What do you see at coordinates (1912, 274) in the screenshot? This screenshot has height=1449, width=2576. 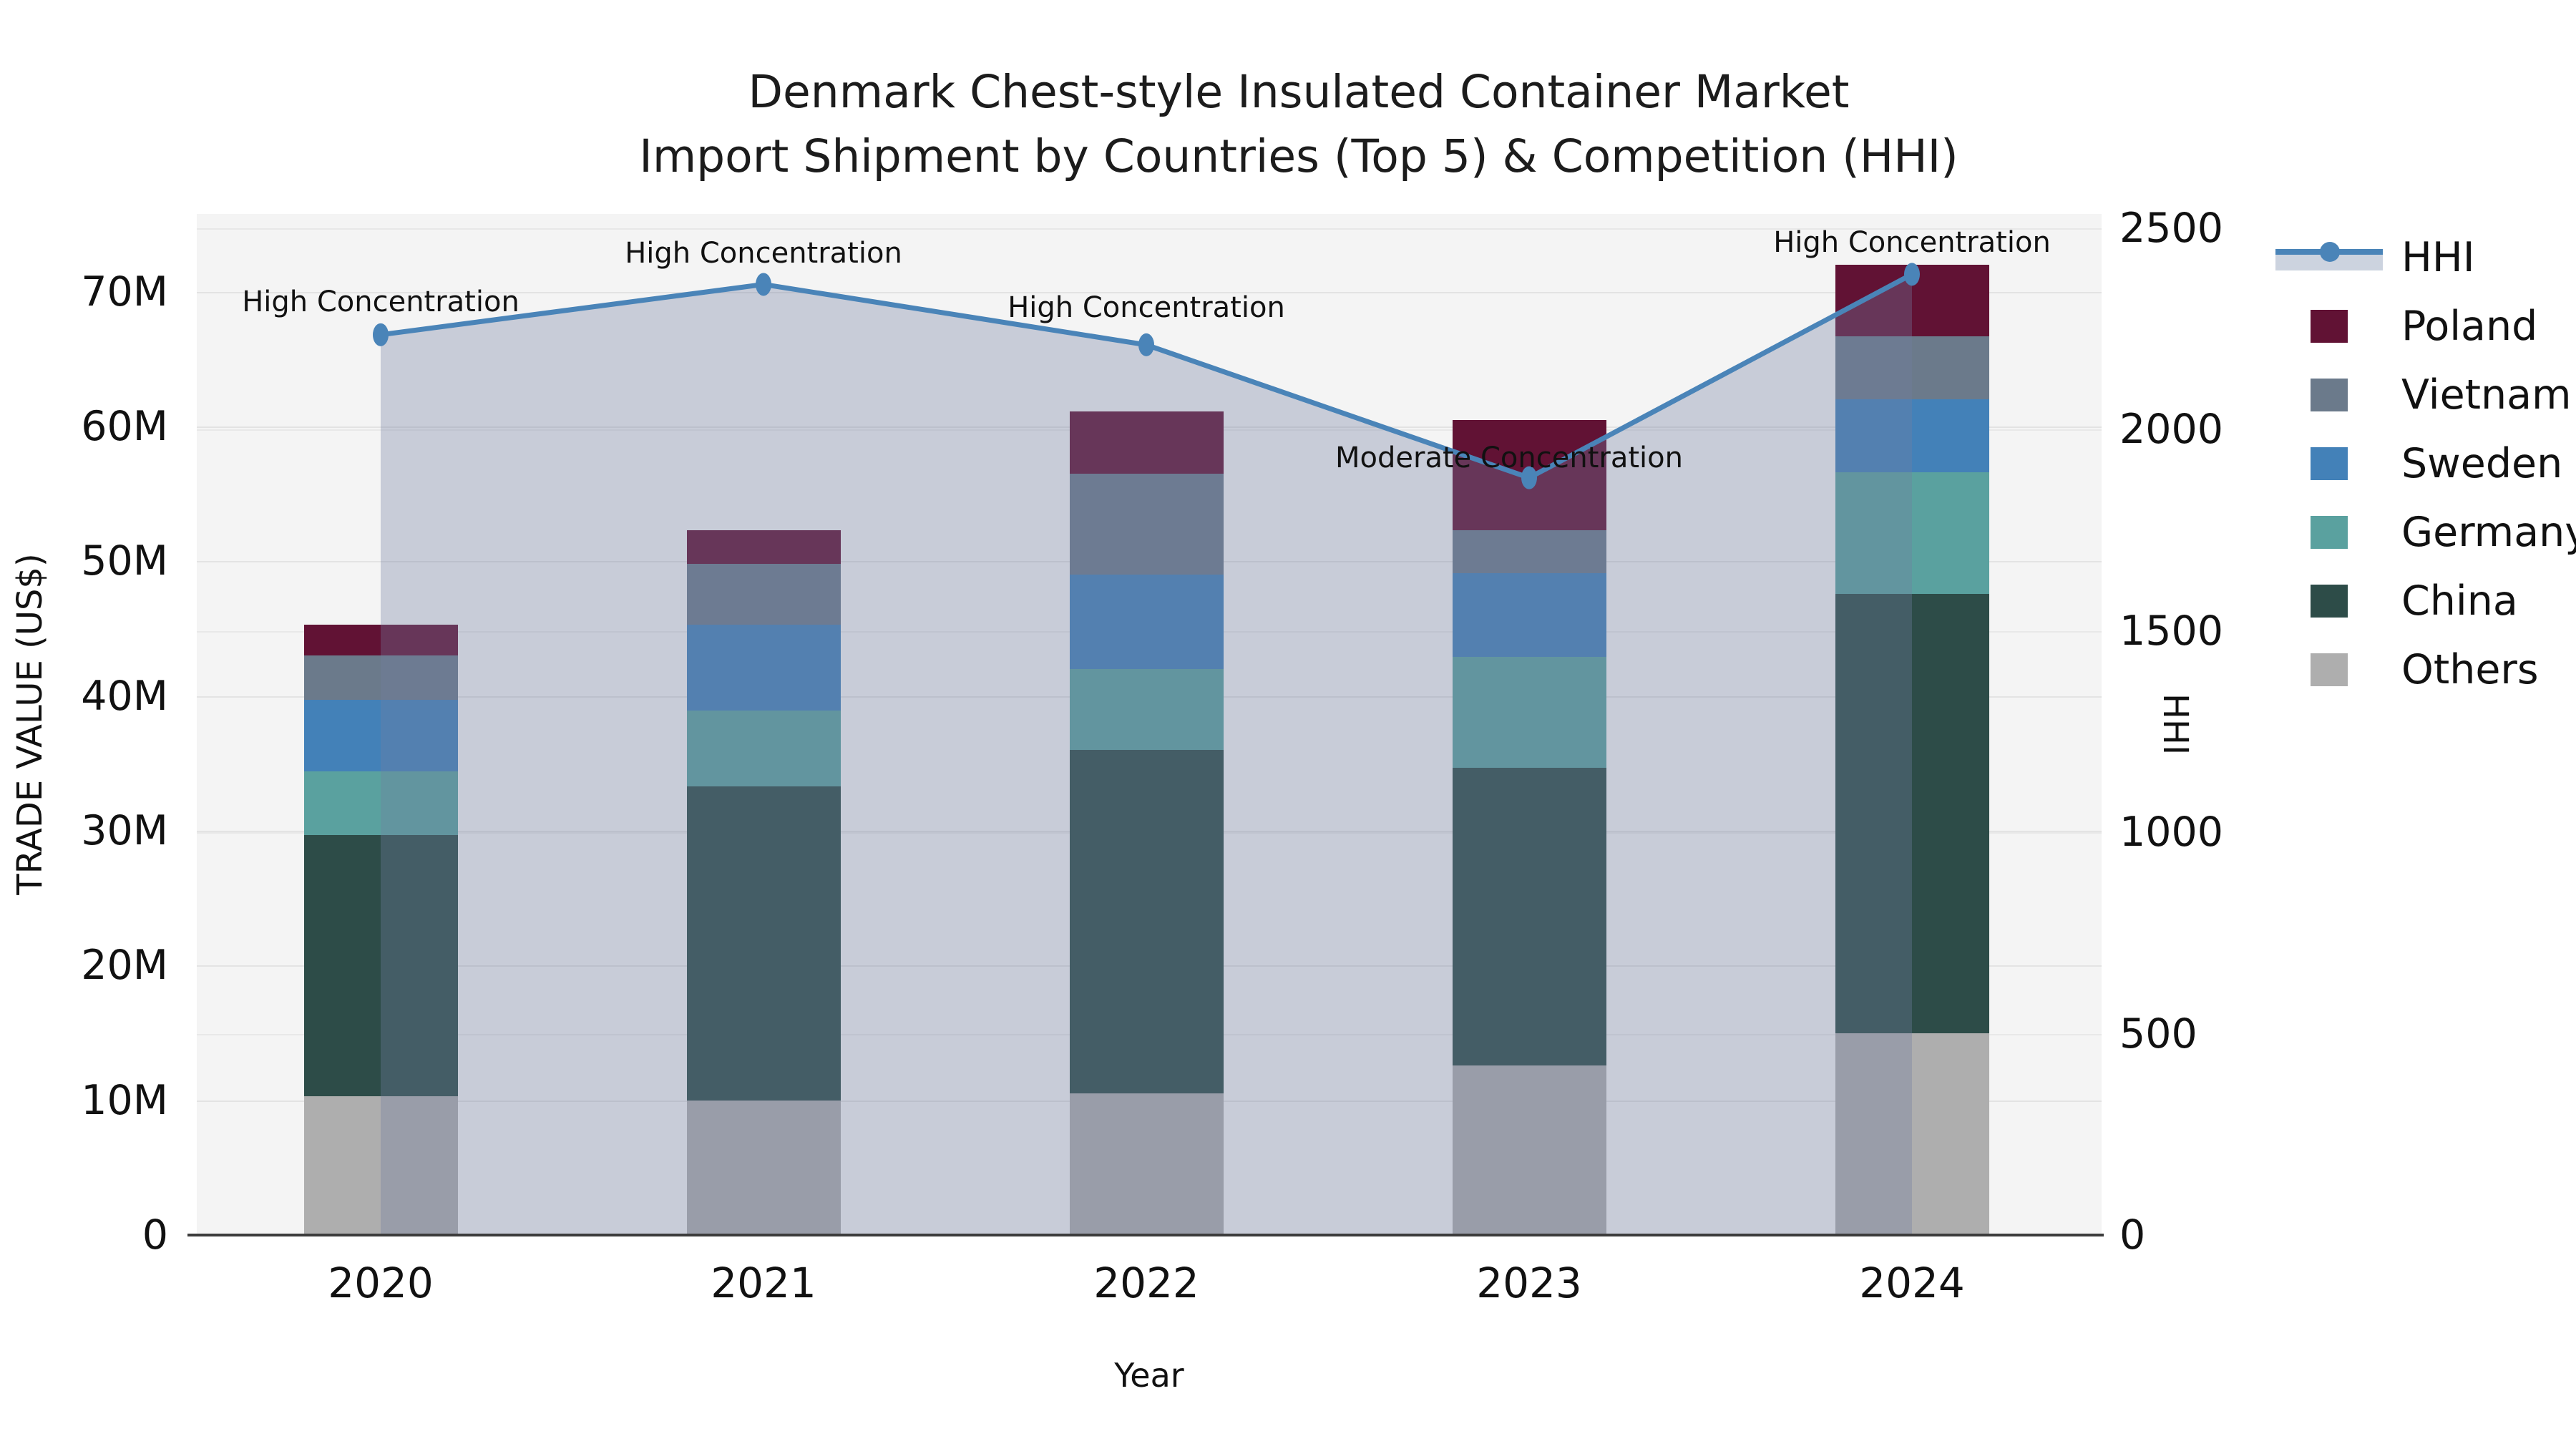 I see `hhi-marker-2024` at bounding box center [1912, 274].